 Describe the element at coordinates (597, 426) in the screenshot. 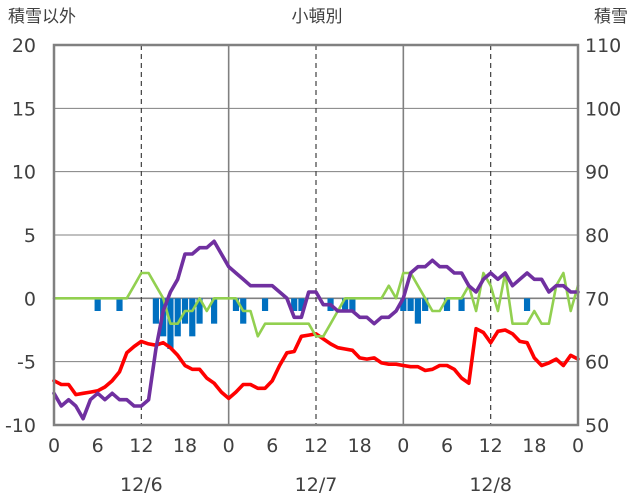

I see `right-y-tick-label: 50` at that location.